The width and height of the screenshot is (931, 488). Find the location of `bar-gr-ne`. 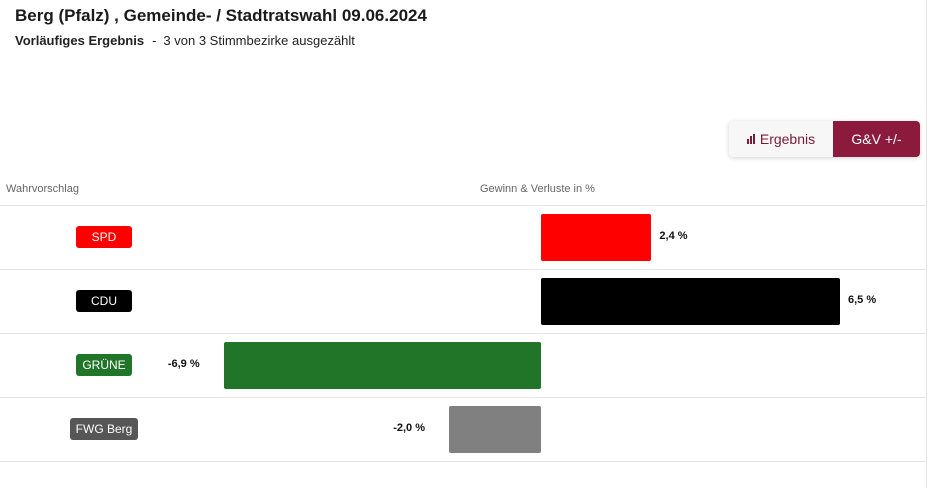

bar-gr-ne is located at coordinates (382, 365).